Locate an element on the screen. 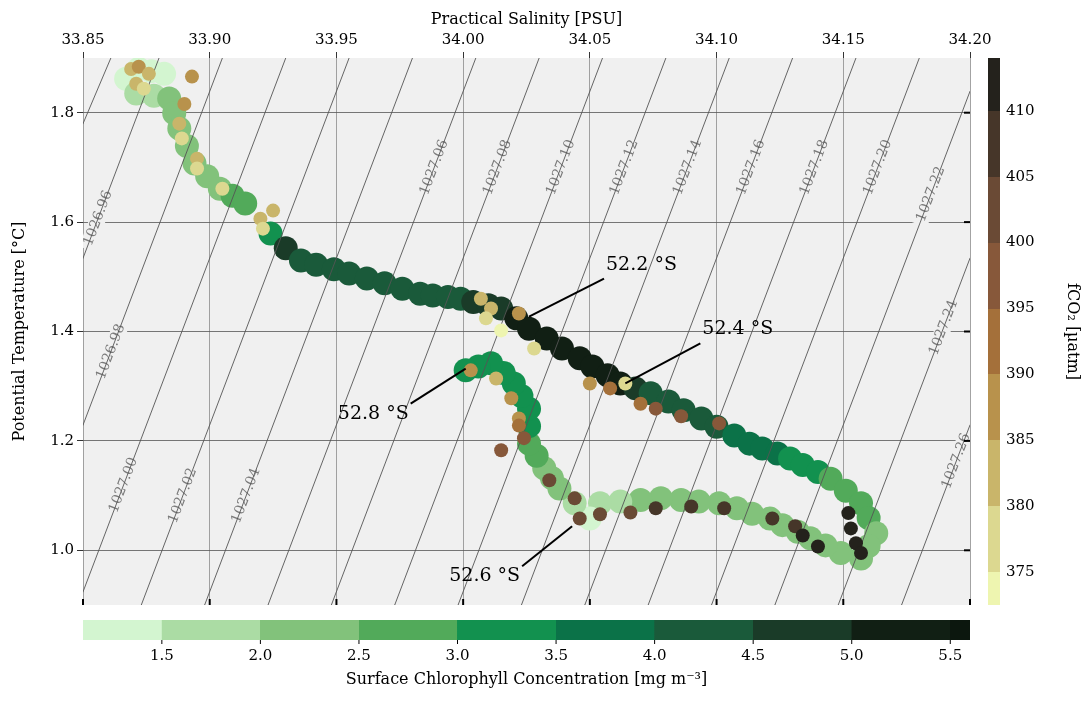 This screenshot has width=1090, height=702. y2-tick-label: 375 is located at coordinates (1020, 570).